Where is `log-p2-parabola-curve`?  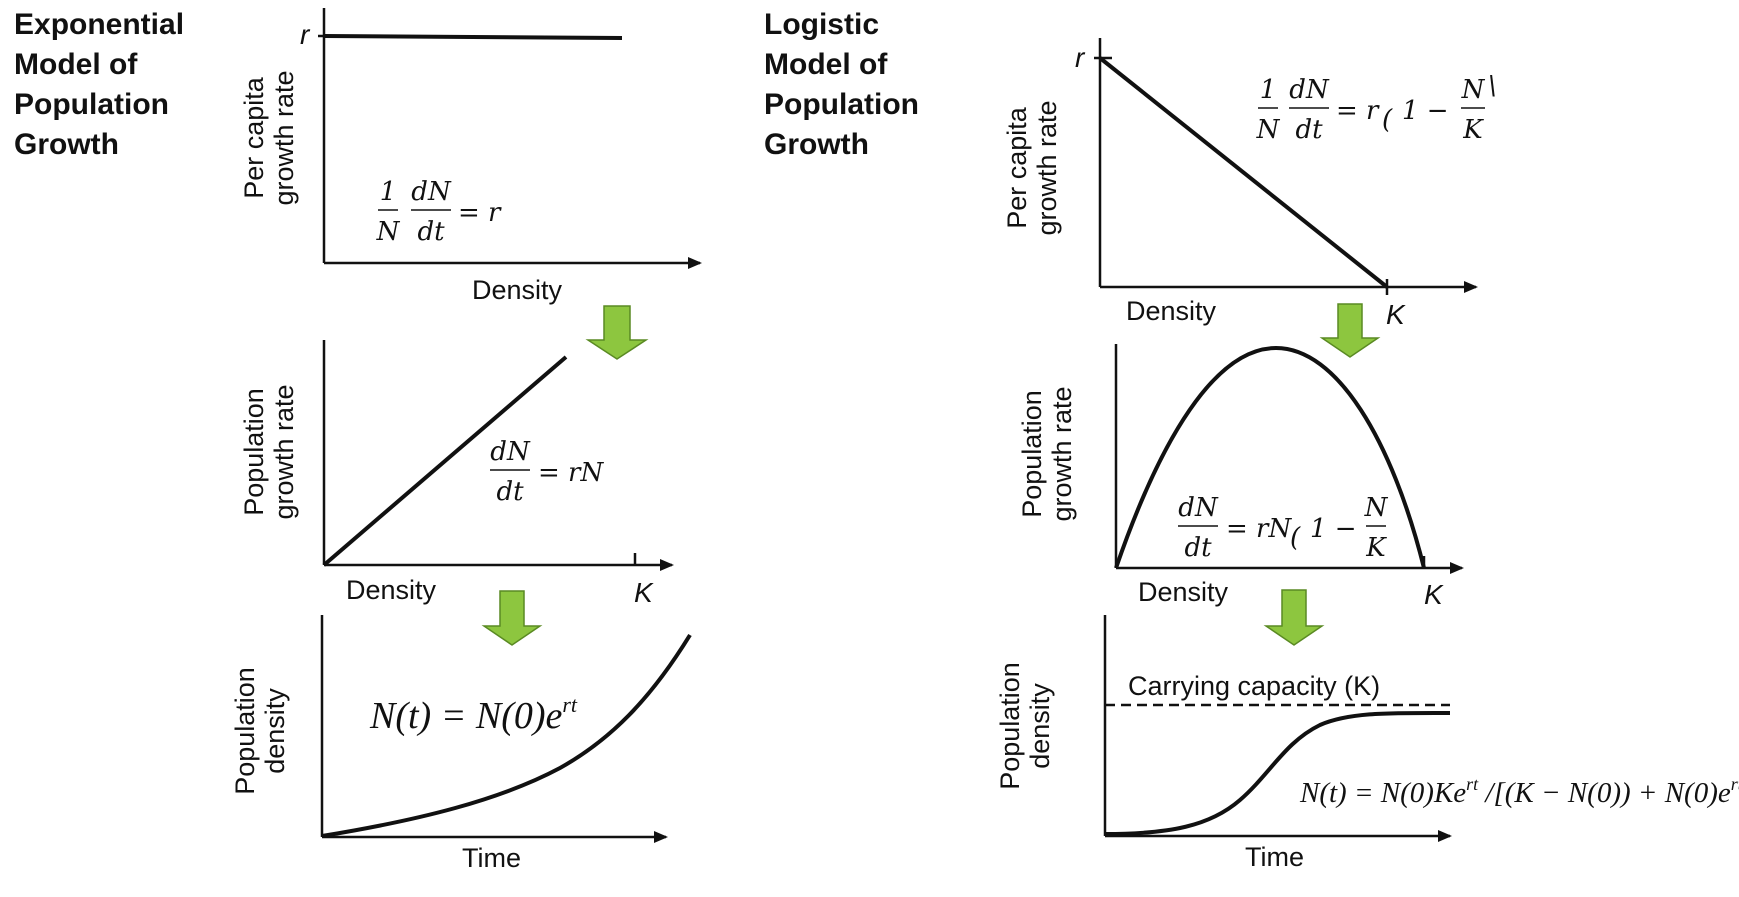 log-p2-parabola-curve is located at coordinates (1270, 457).